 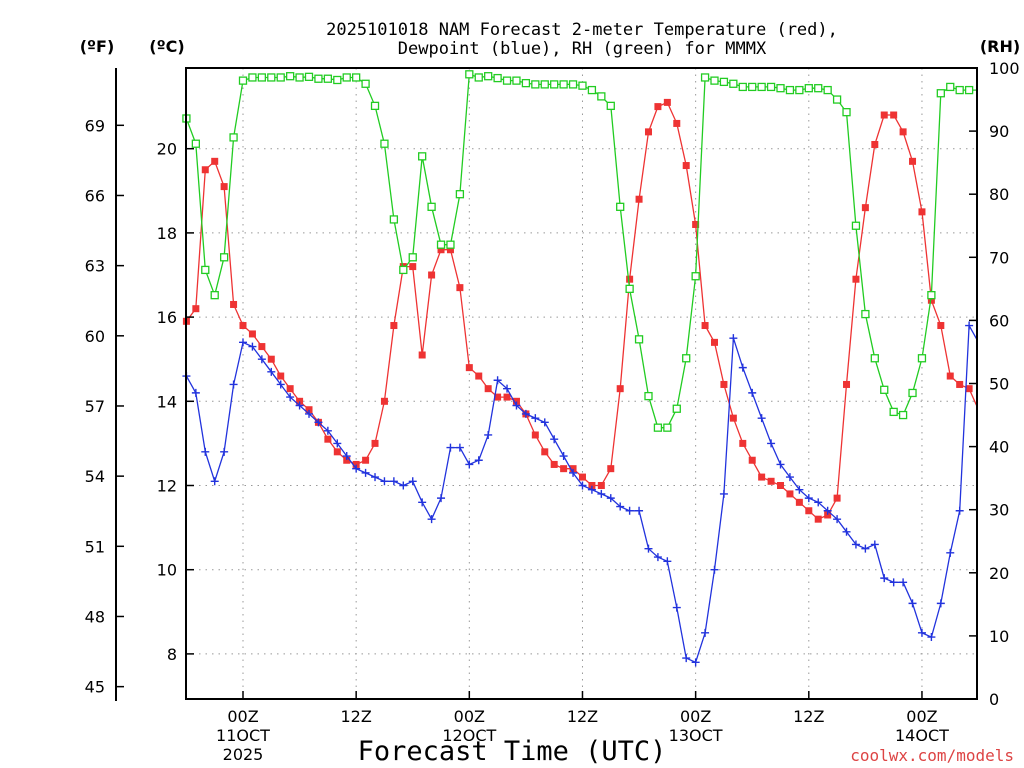 What do you see at coordinates (582, 49) in the screenshot?
I see `chart-title-line2: Dewpoint (blue), RH (green) for MMMX` at bounding box center [582, 49].